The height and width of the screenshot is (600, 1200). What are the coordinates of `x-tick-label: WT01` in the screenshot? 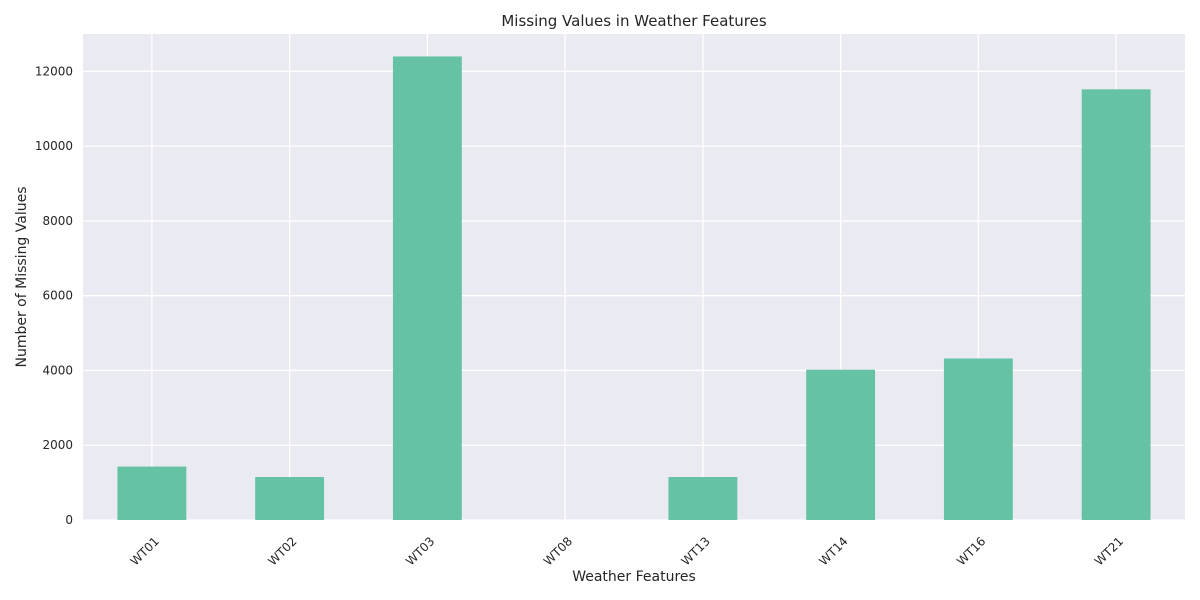 It's located at (145, 551).